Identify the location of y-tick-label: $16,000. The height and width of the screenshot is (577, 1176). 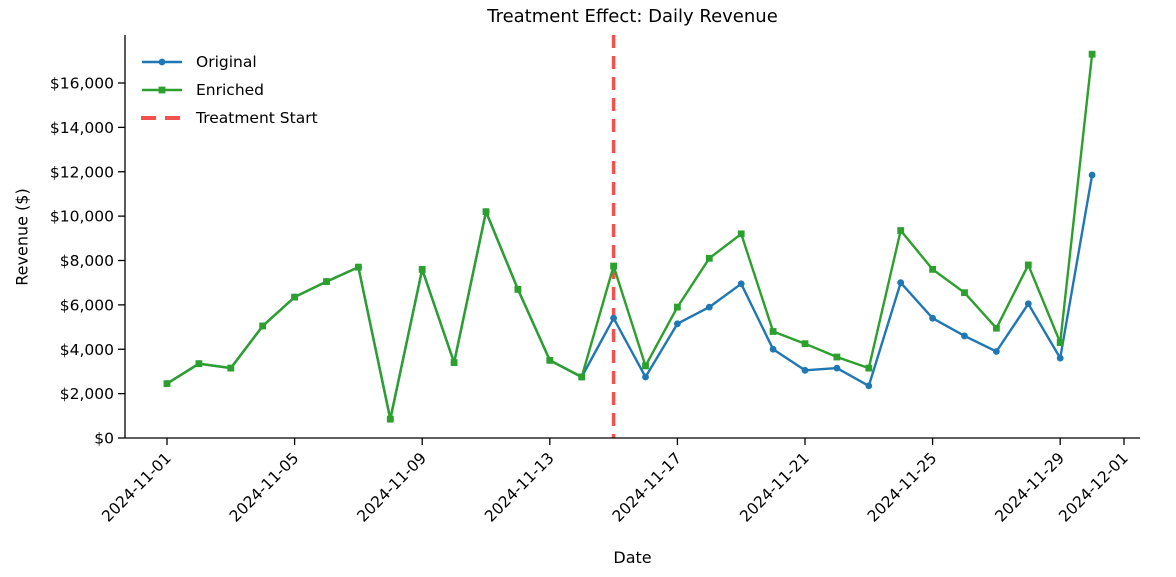
(82, 84).